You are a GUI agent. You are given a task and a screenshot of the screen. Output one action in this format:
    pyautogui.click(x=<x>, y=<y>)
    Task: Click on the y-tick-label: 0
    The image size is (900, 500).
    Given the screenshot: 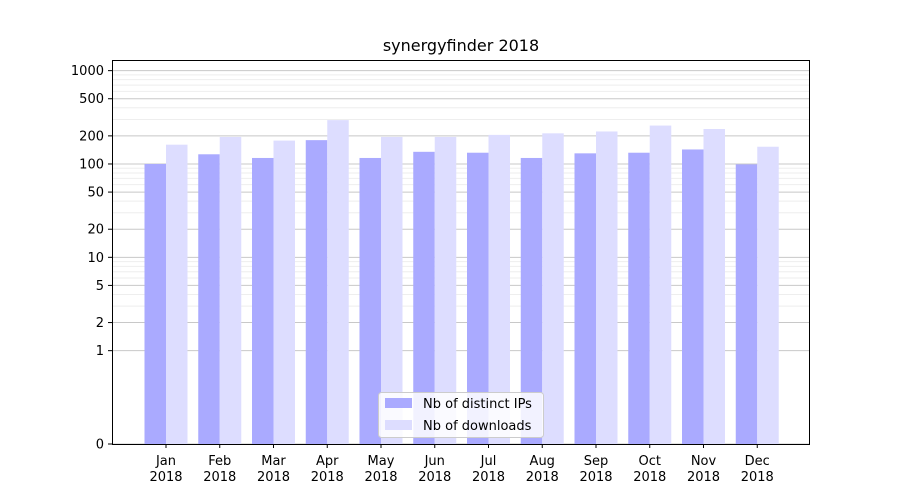 What is the action you would take?
    pyautogui.click(x=100, y=445)
    